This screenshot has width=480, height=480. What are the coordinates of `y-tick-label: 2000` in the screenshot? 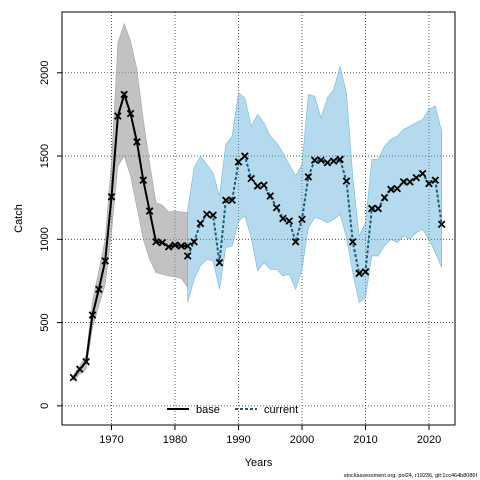 It's located at (45, 73).